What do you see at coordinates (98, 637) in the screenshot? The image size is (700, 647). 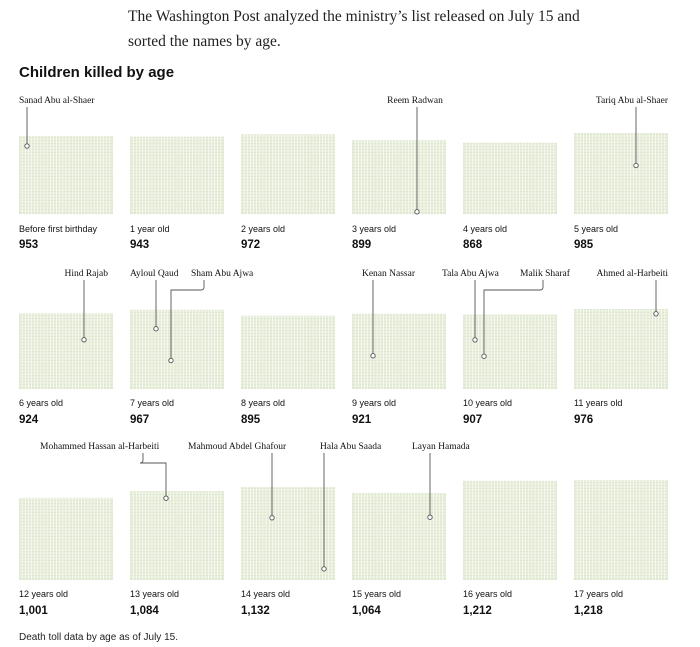 I see `footnote: Death toll data by age as of July 15.` at bounding box center [98, 637].